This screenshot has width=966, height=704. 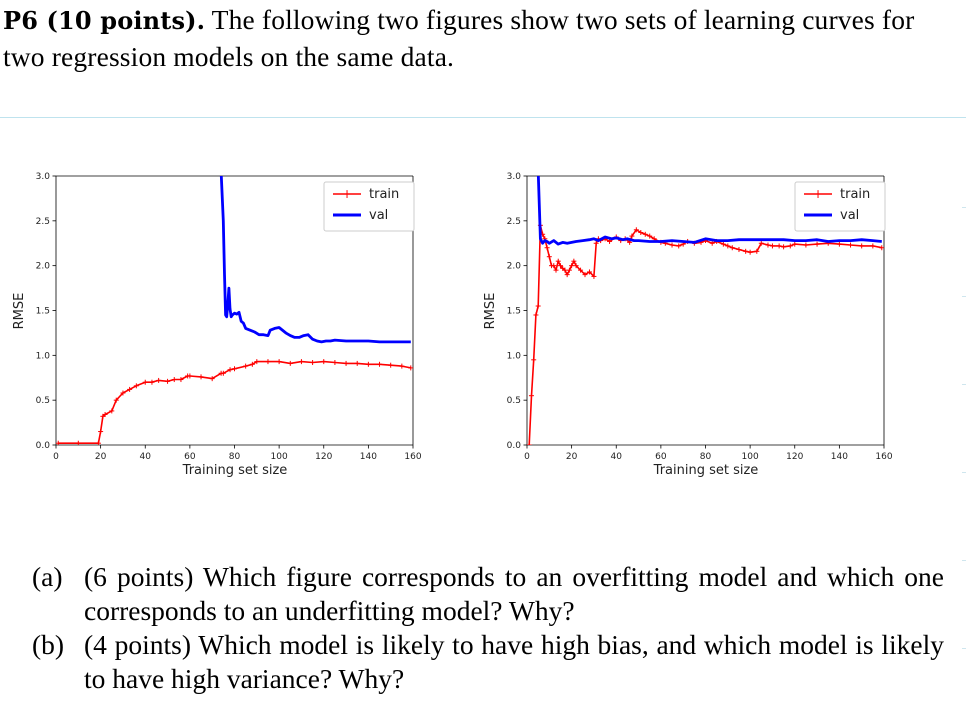 What do you see at coordinates (104, 20) in the screenshot?
I see `problem-label: P6 (10 points).` at bounding box center [104, 20].